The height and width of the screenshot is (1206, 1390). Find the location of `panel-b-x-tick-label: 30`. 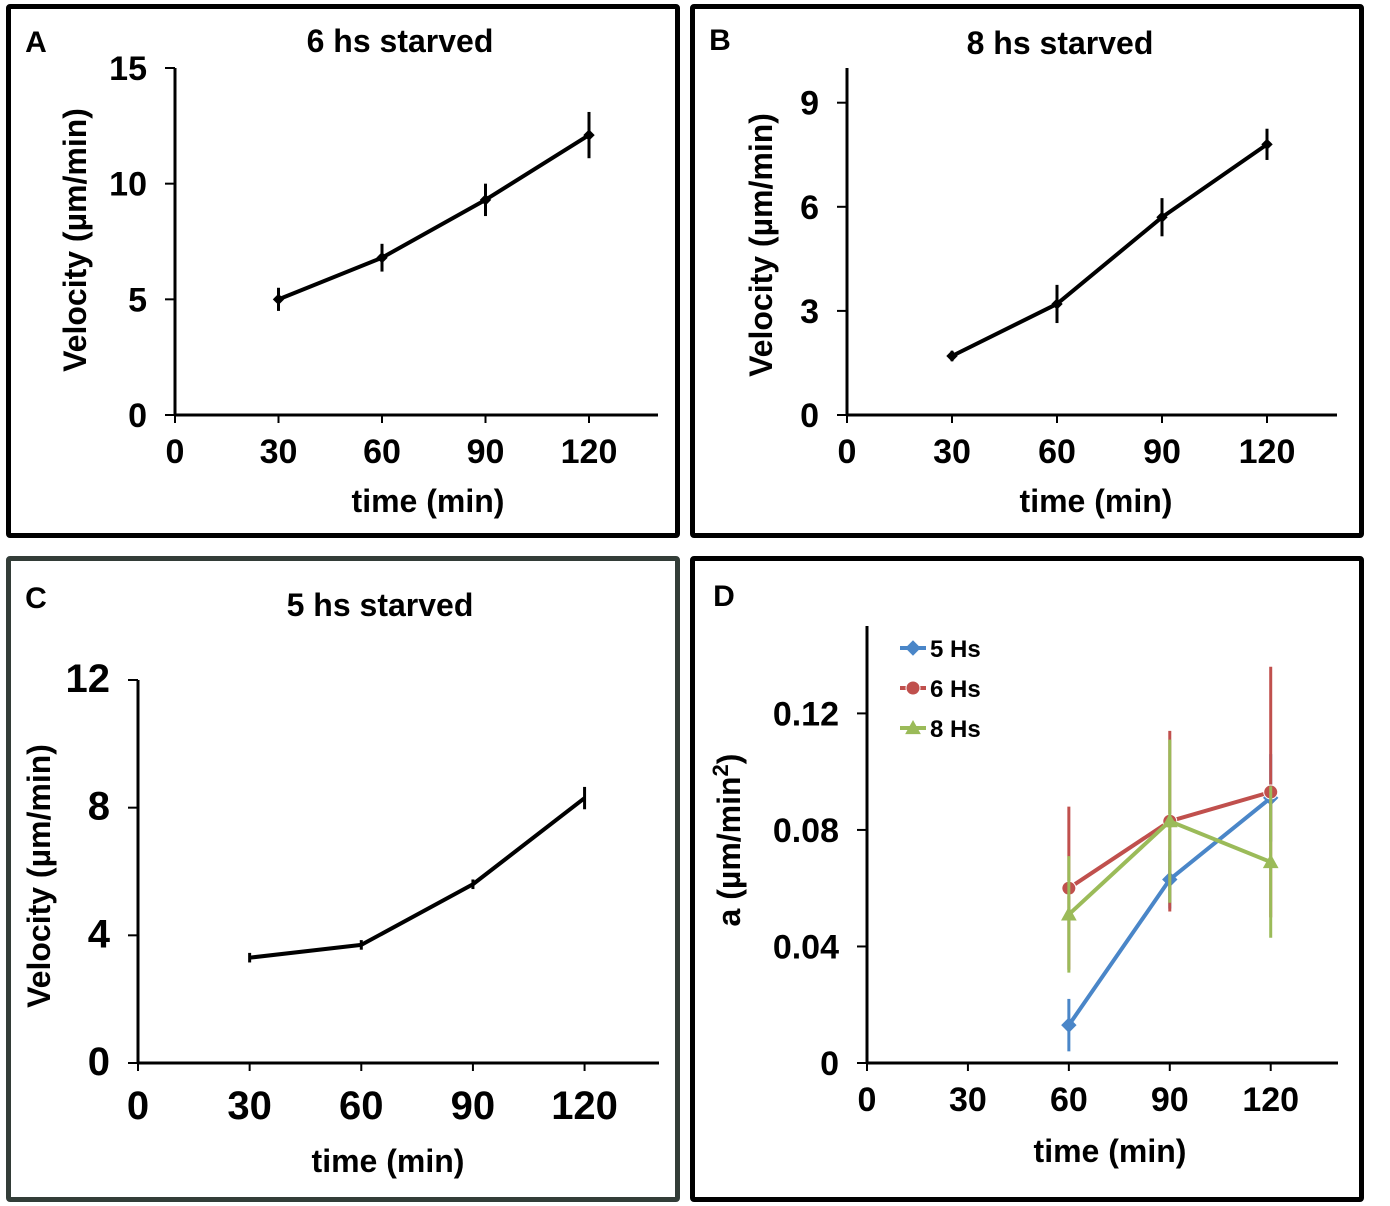

panel-b-x-tick-label: 30 is located at coordinates (952, 452).